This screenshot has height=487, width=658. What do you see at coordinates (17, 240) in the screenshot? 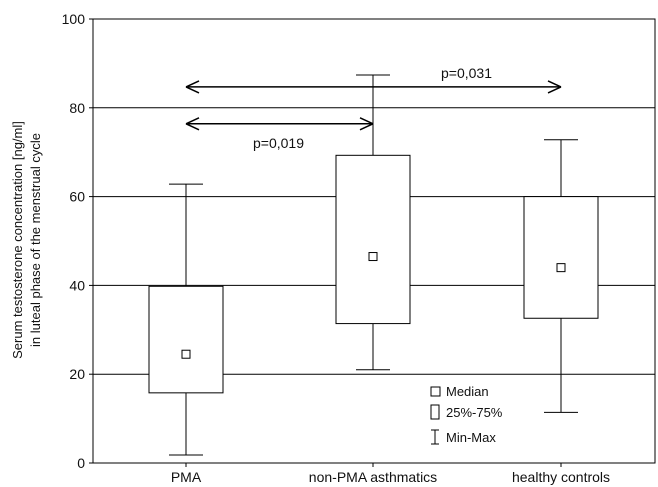
I see `y-axis-label-line1: Serum testosterone concentration [ng/ml]` at bounding box center [17, 240].